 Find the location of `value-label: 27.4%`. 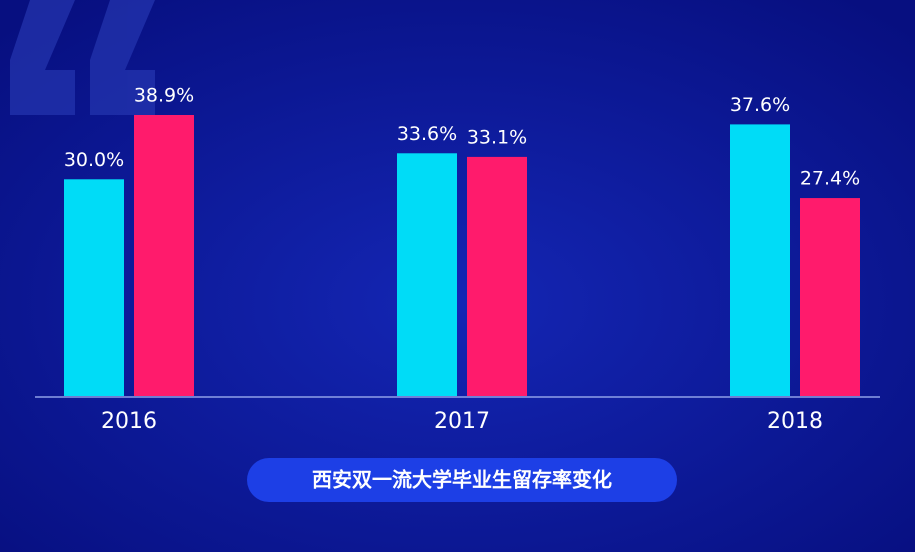

value-label: 27.4% is located at coordinates (830, 179).